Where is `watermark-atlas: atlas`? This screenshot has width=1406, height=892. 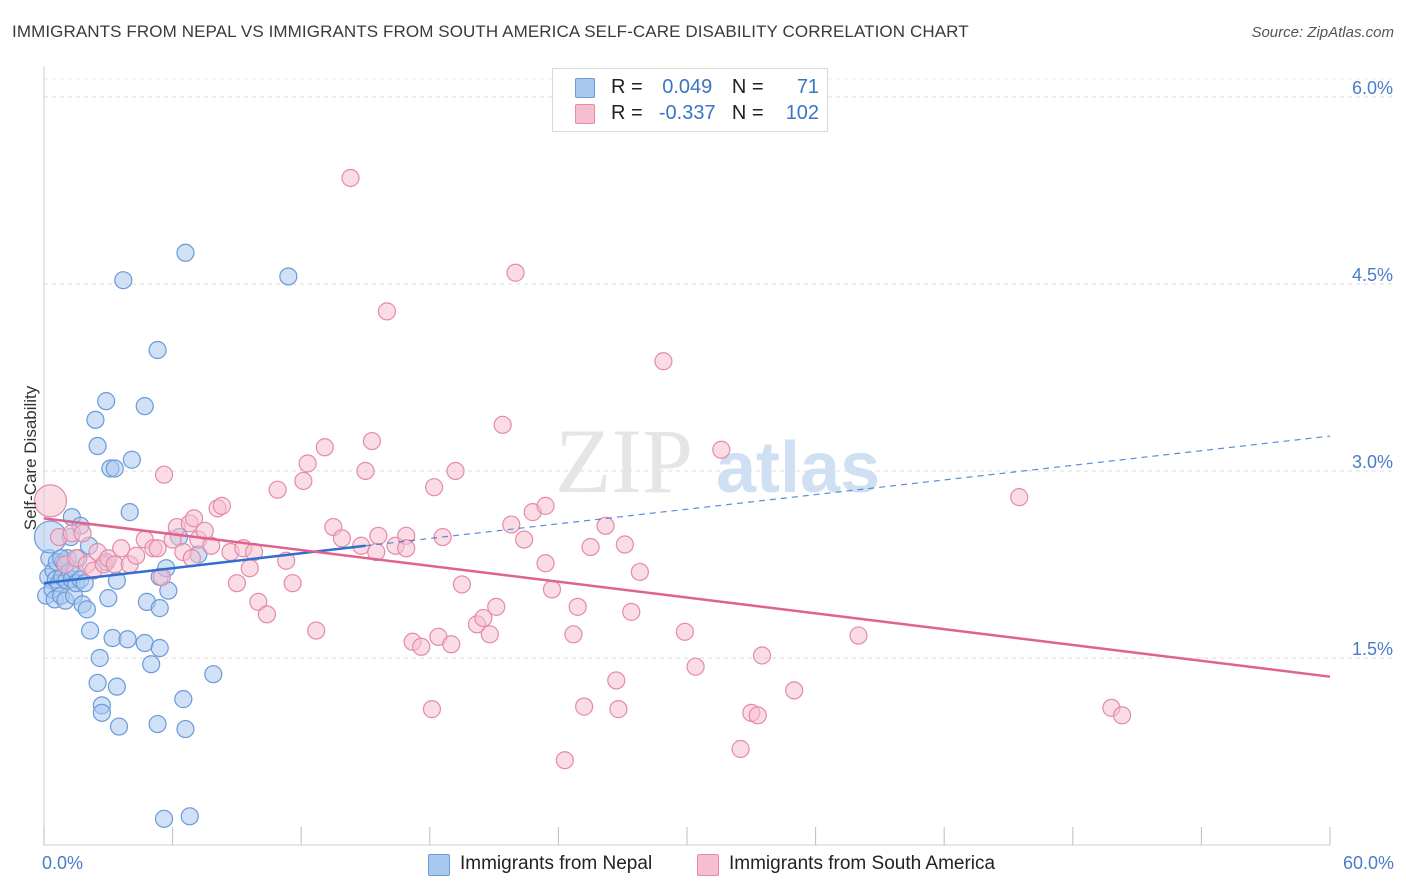
watermark-atlas: atlas is located at coordinates (798, 468).